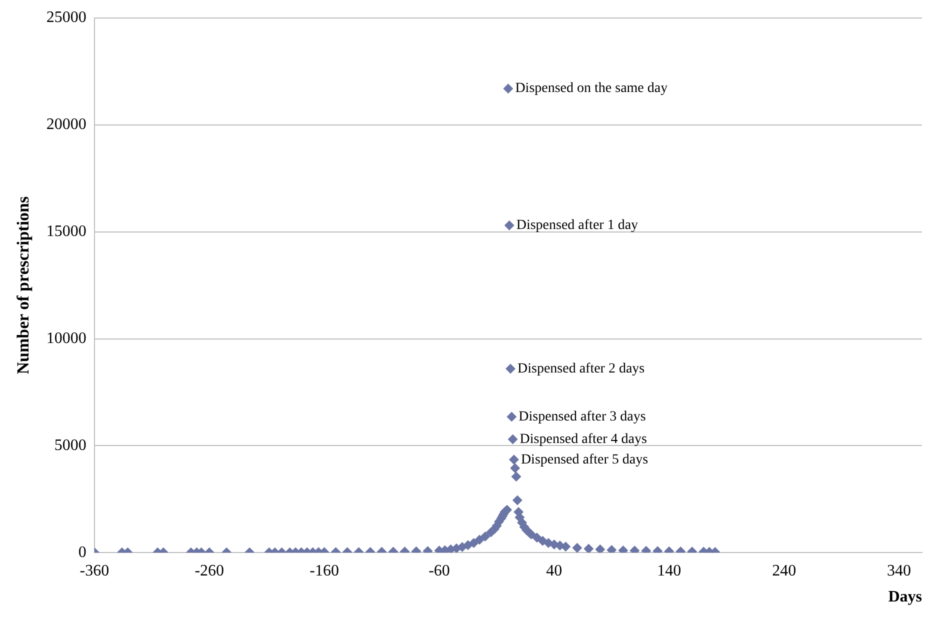 The height and width of the screenshot is (619, 940). Describe the element at coordinates (66, 338) in the screenshot. I see `y-tick-label: 10000` at that location.